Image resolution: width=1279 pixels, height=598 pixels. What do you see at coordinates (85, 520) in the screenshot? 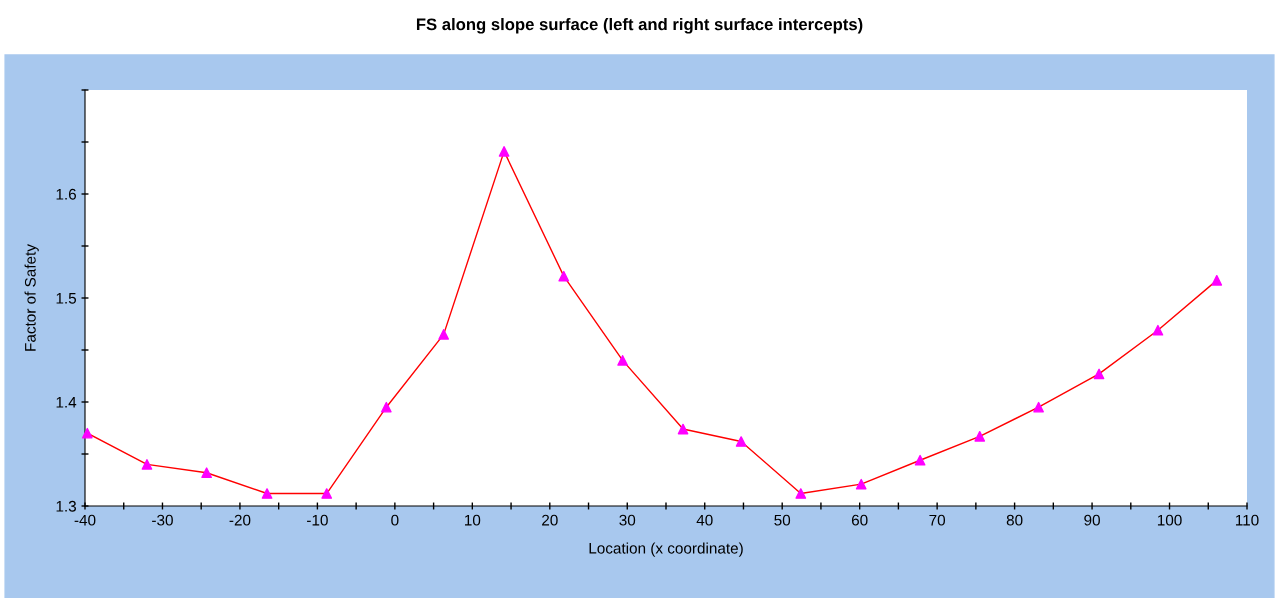
I see `x-tick-label: -40` at bounding box center [85, 520].